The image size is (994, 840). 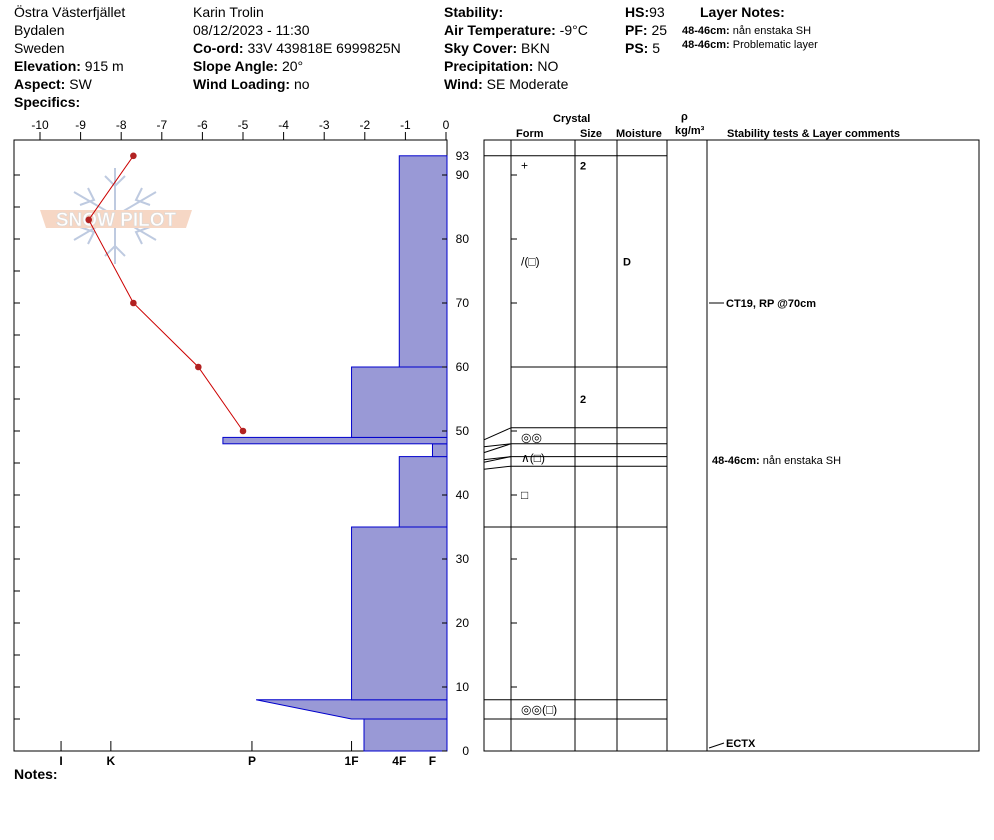 What do you see at coordinates (656, 48) in the screenshot?
I see `ps-value: 5` at bounding box center [656, 48].